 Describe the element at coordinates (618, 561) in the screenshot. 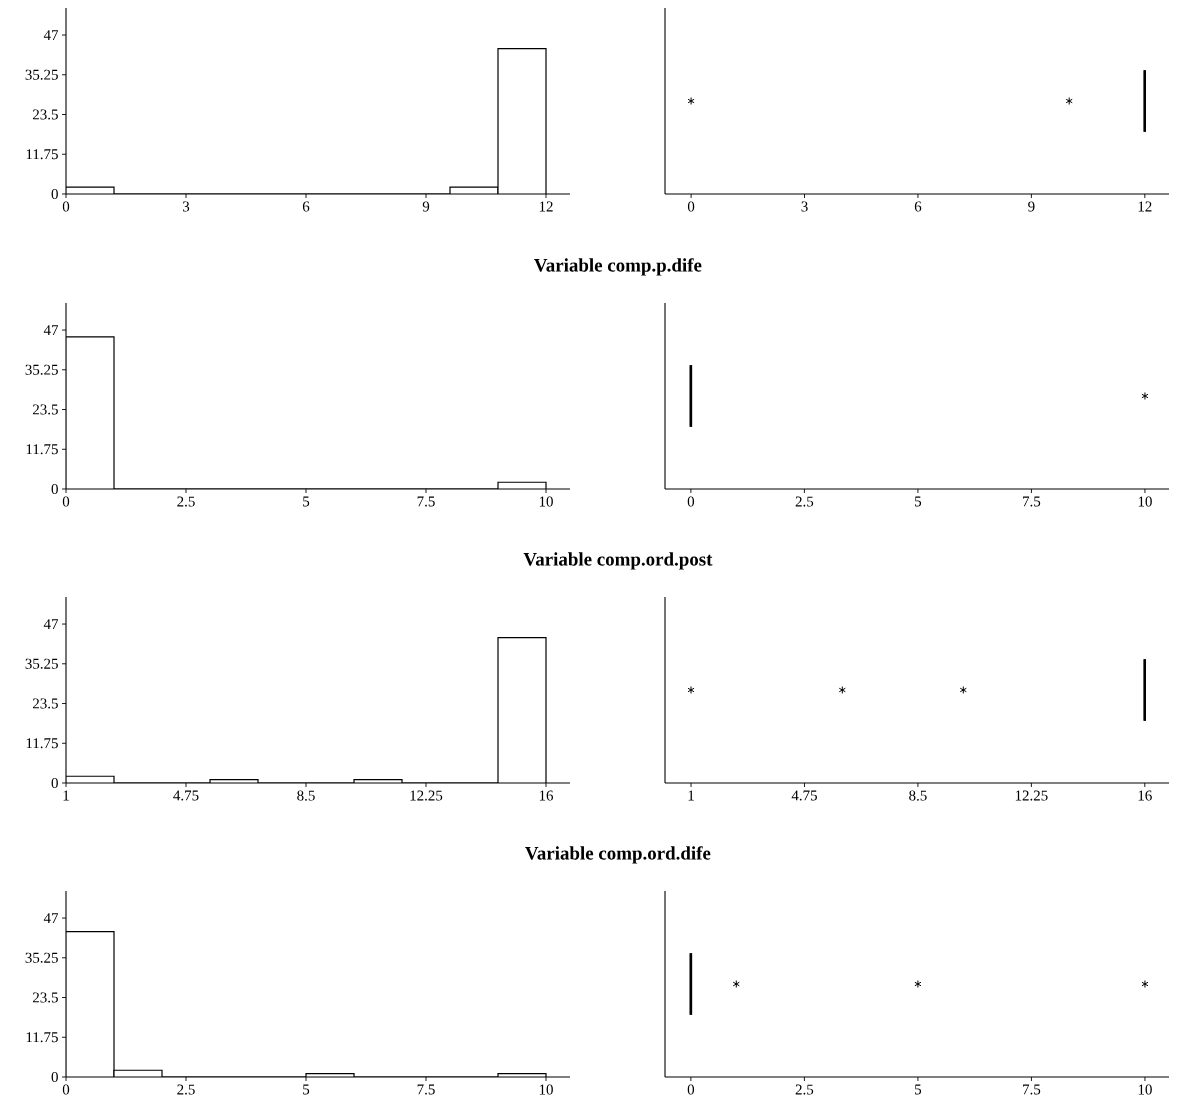

I see `text: Variable comp.ord.post` at that location.